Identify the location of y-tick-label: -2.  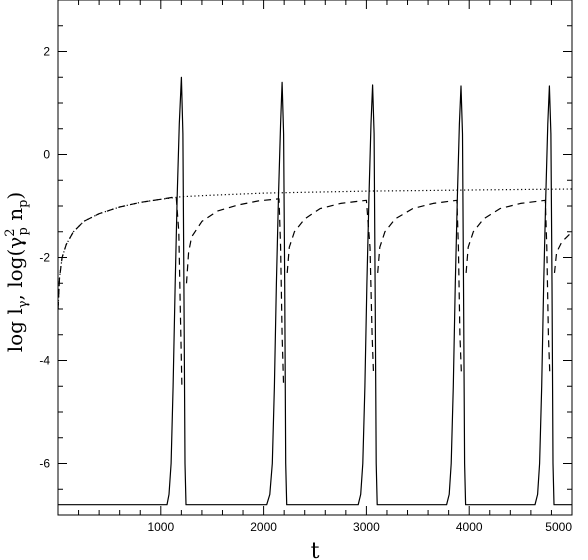
(44, 258).